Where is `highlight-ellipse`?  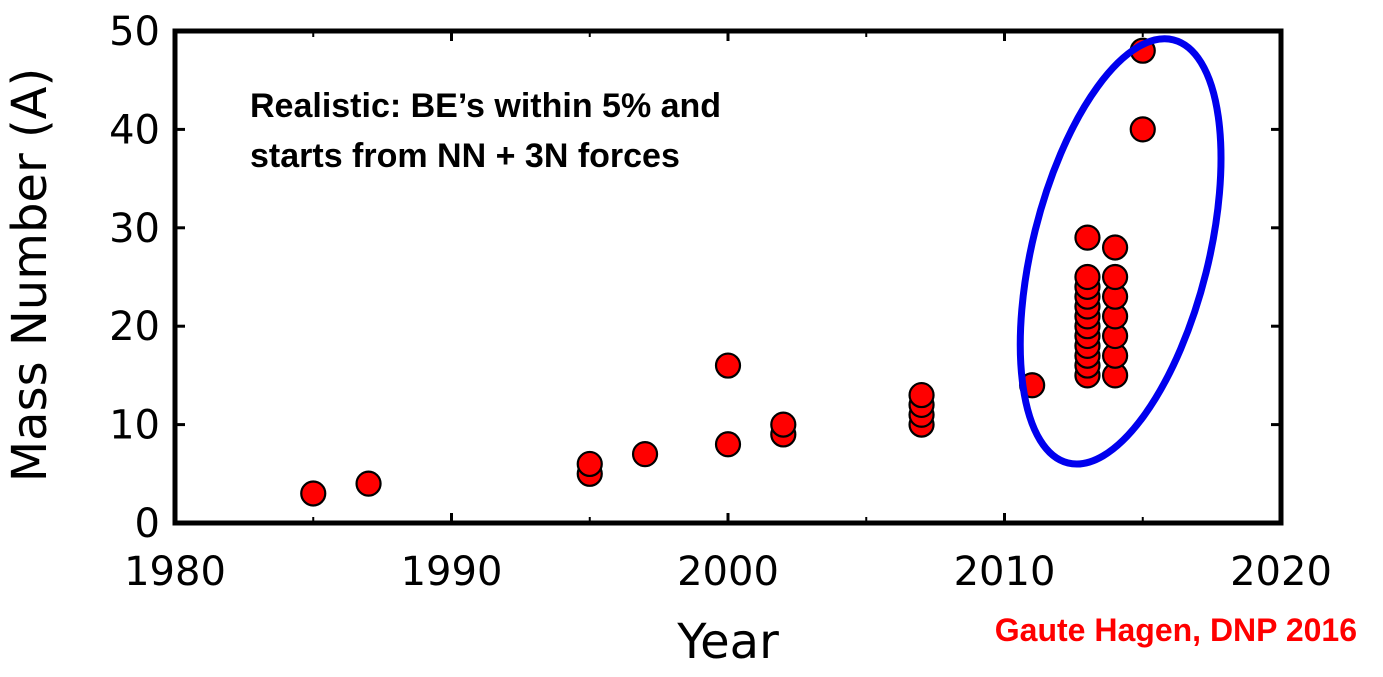
highlight-ellipse is located at coordinates (1120, 251).